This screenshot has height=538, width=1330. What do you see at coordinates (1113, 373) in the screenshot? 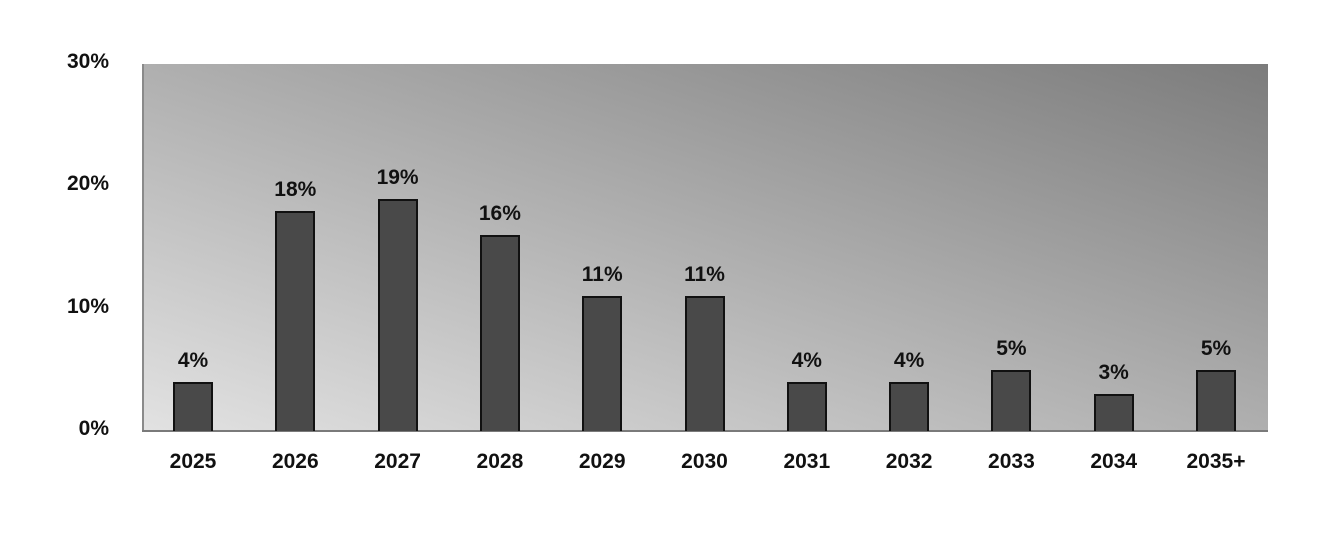
I see `value-label: 3%` at bounding box center [1113, 373].